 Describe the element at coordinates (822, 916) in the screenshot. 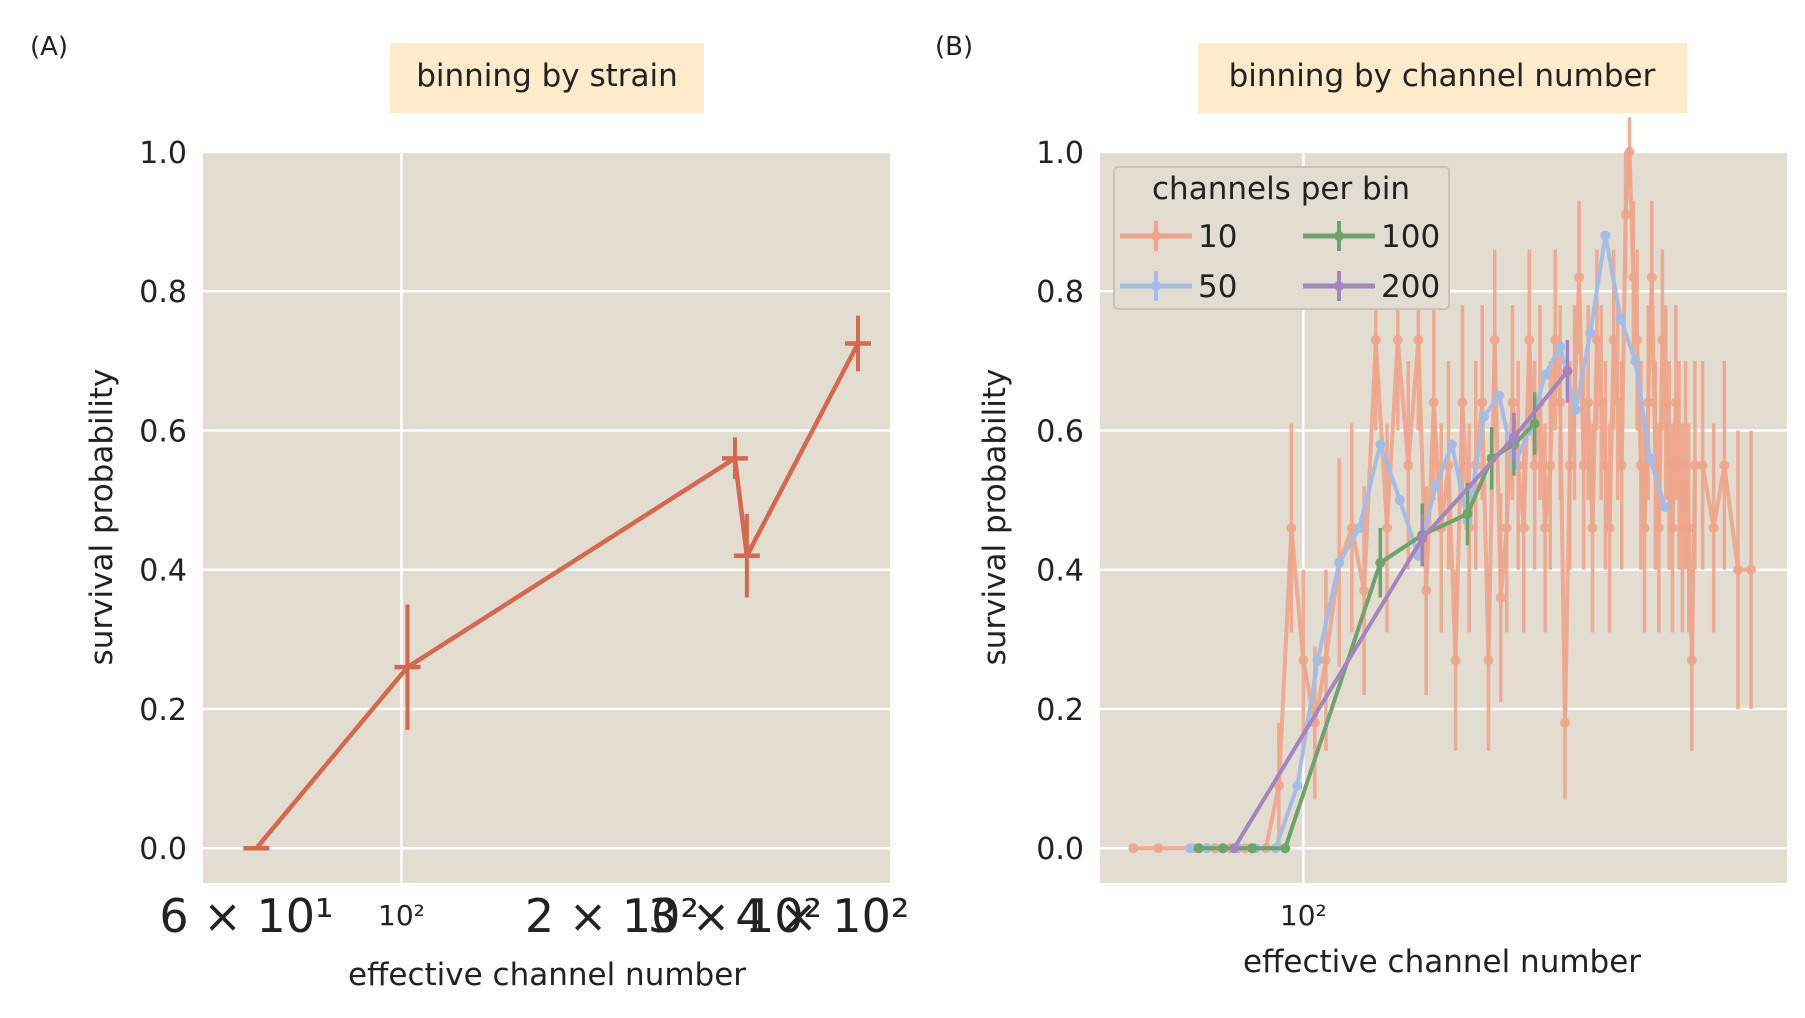

I see `panel-a-x-tick-label: 4 × 10²` at that location.